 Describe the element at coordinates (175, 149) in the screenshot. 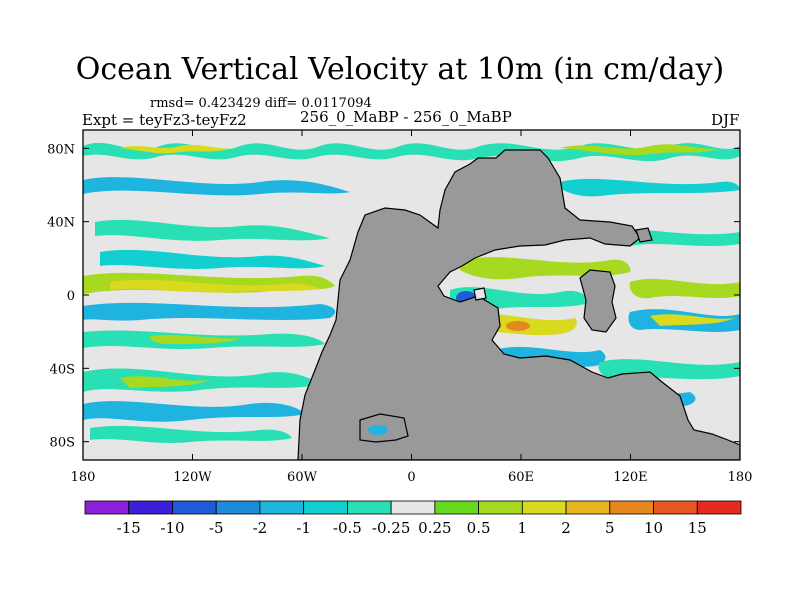

I see `arctic-band-yellow` at that location.